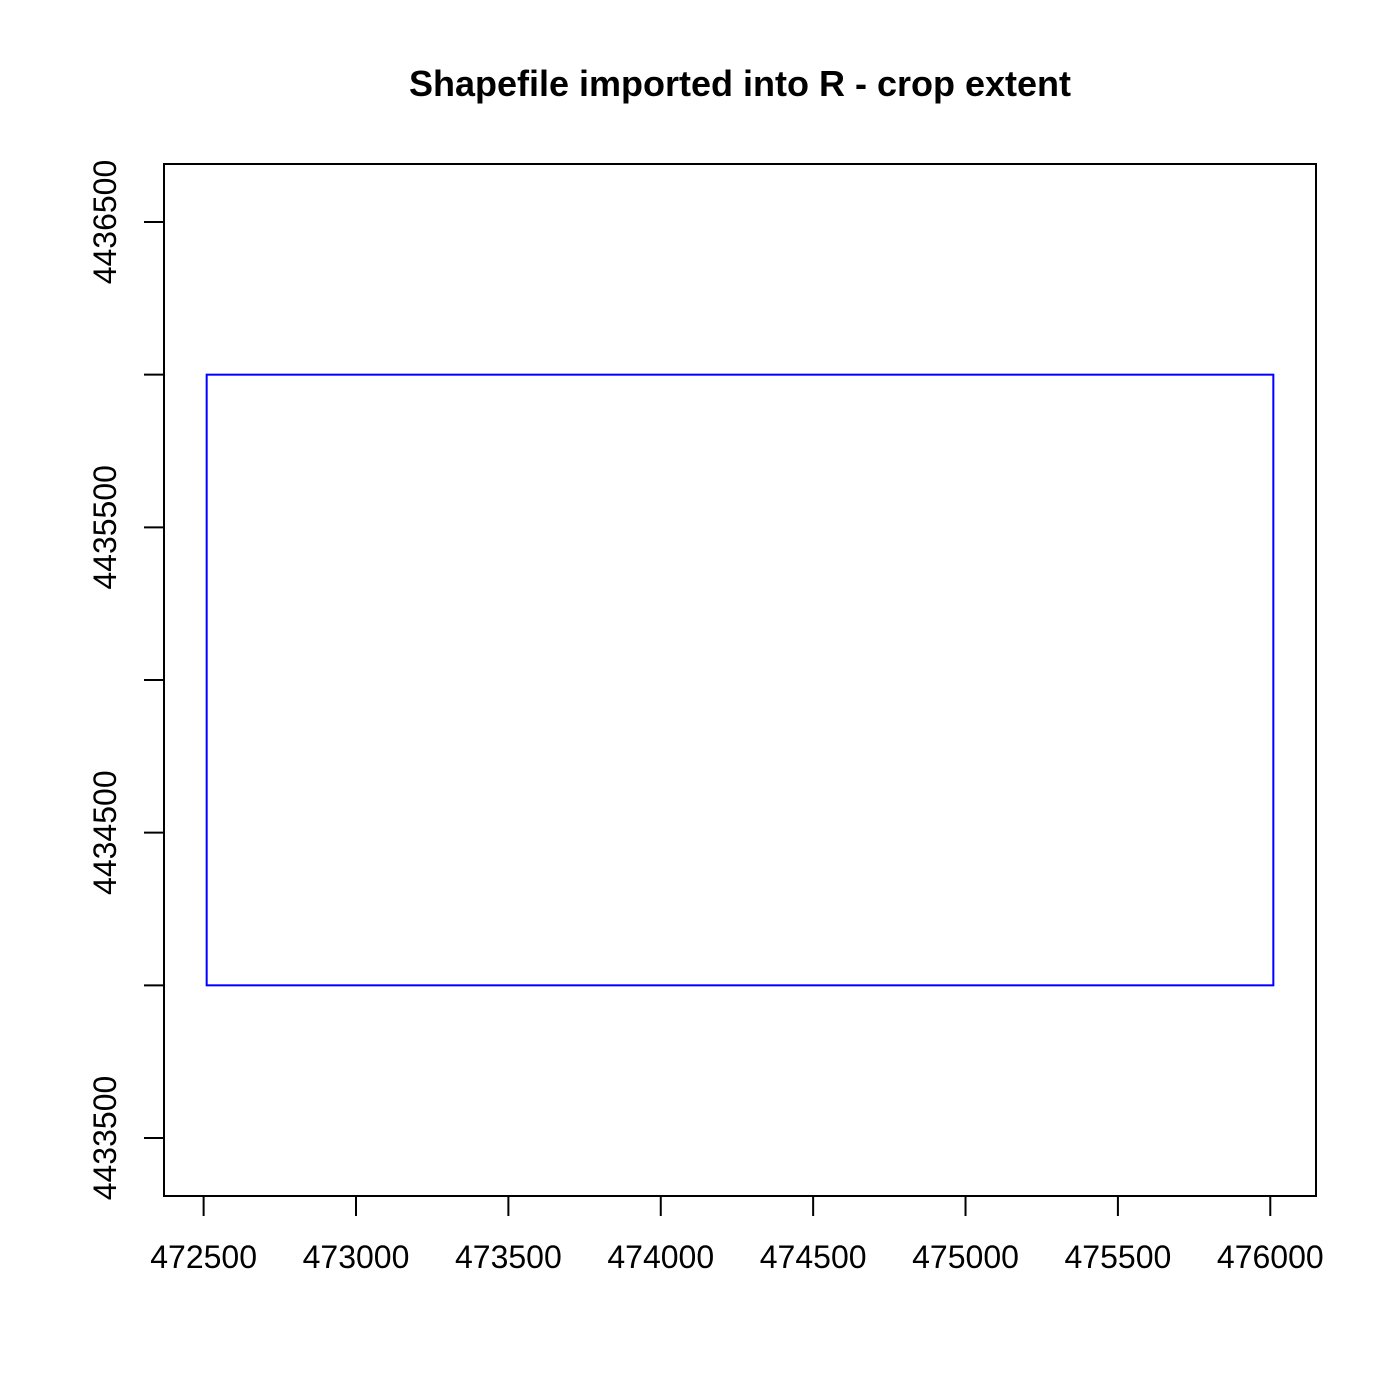  What do you see at coordinates (105, 832) in the screenshot?
I see `y-tick-label: 4434500` at bounding box center [105, 832].